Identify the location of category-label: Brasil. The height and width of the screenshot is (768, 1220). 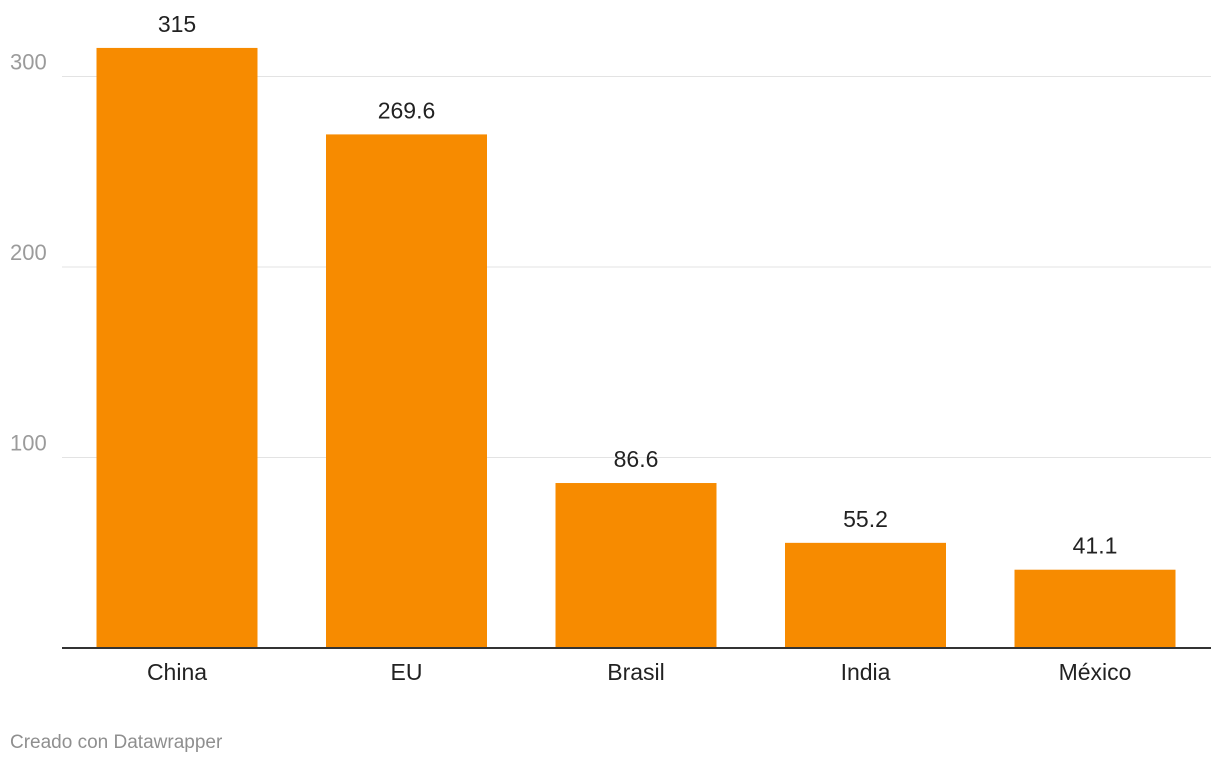
(636, 672).